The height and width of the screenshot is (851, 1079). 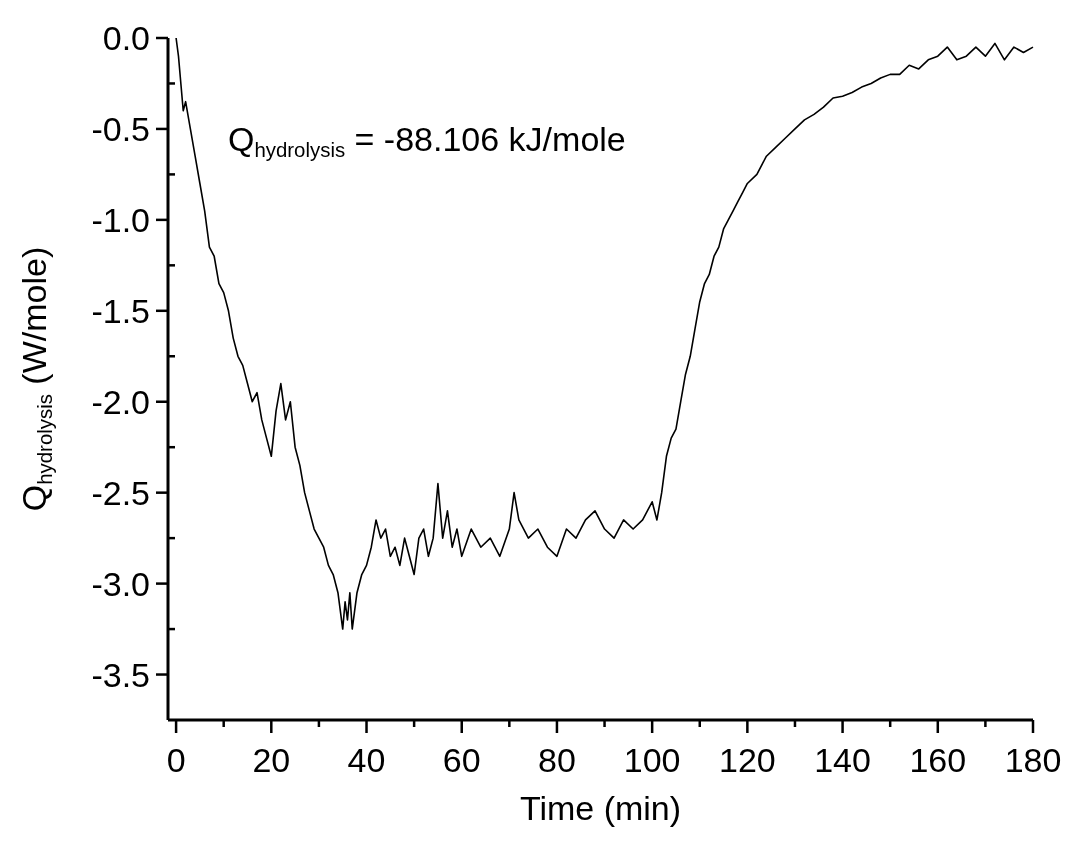 What do you see at coordinates (652, 760) in the screenshot?
I see `x-tick-label: 100` at bounding box center [652, 760].